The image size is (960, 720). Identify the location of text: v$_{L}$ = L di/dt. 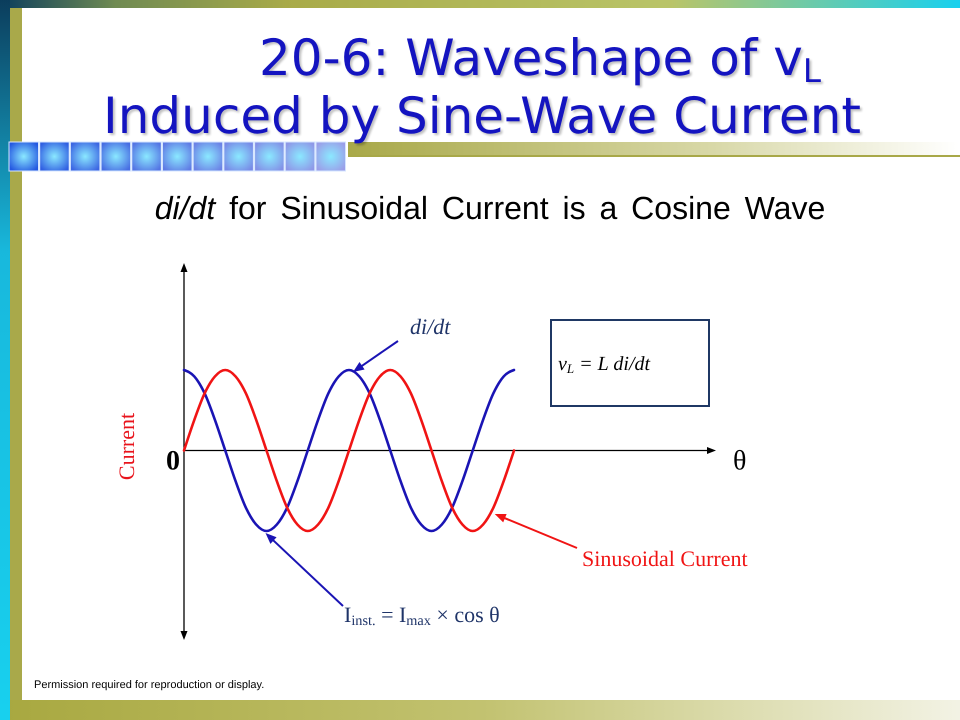
(604, 364).